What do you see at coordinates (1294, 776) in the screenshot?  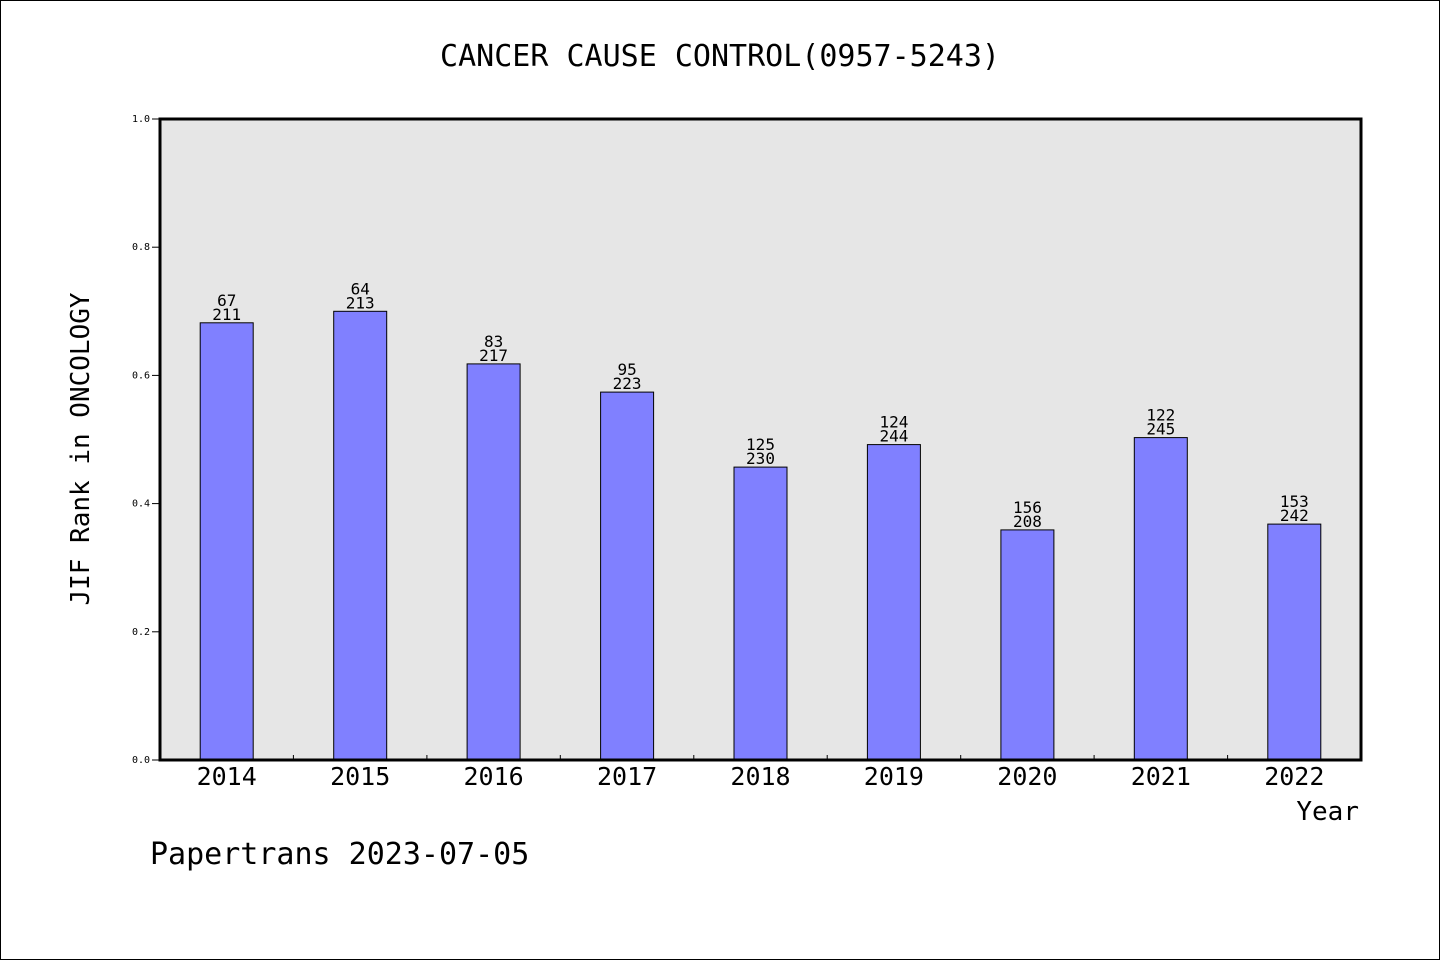 I see `x-tick-label: 2022` at bounding box center [1294, 776].